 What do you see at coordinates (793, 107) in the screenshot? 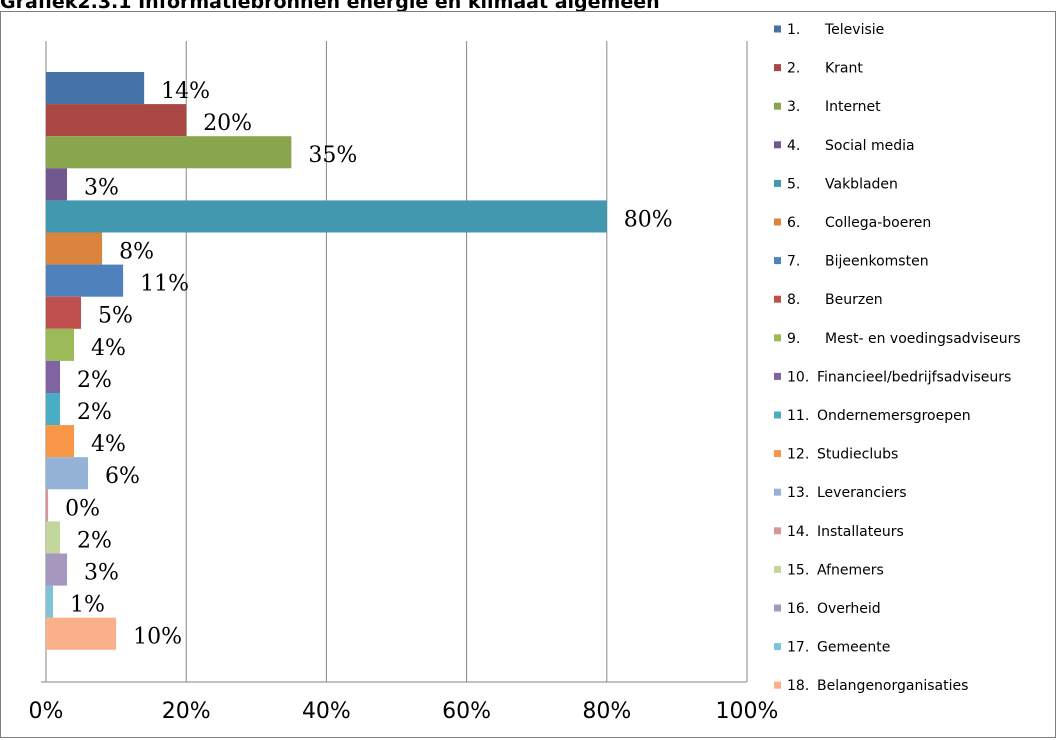
I see `legend-number: 3.` at bounding box center [793, 107].